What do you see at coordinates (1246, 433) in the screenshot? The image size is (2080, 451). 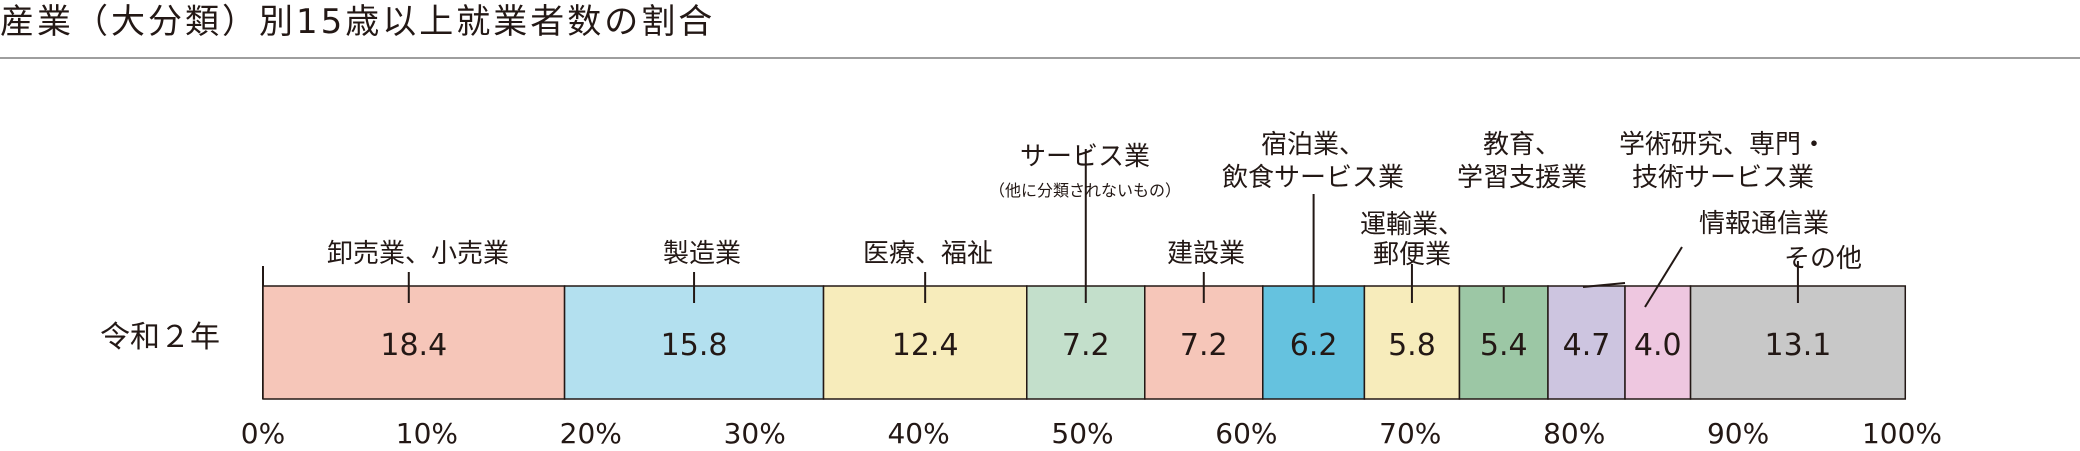 I see `x-tick-label: 60%` at bounding box center [1246, 433].